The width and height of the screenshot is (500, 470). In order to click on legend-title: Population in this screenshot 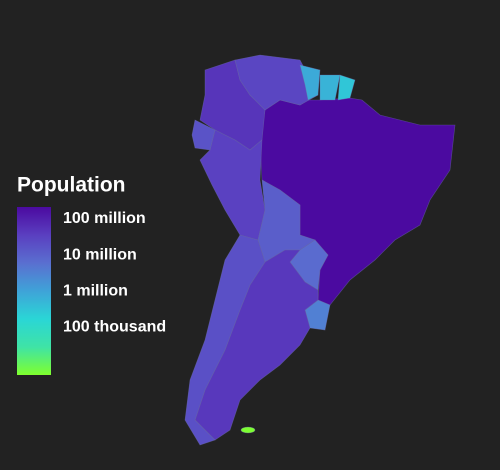, I will do `click(71, 185)`.